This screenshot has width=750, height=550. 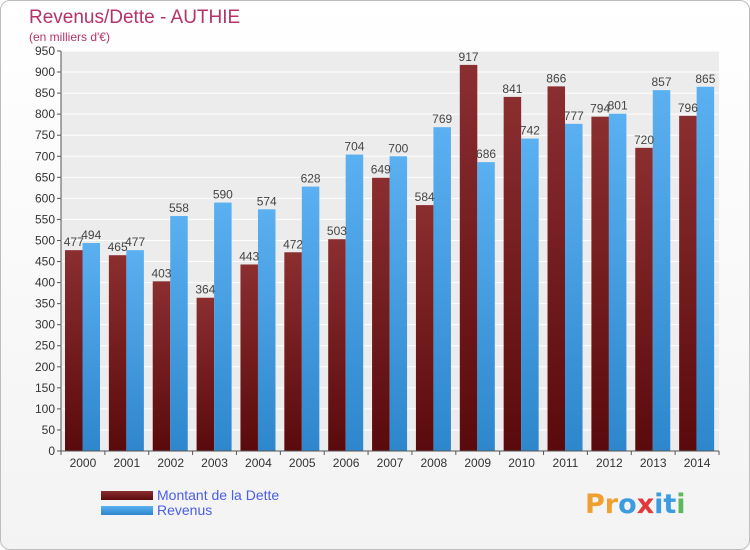 I want to click on data-label-revenus: 628, so click(x=311, y=179).